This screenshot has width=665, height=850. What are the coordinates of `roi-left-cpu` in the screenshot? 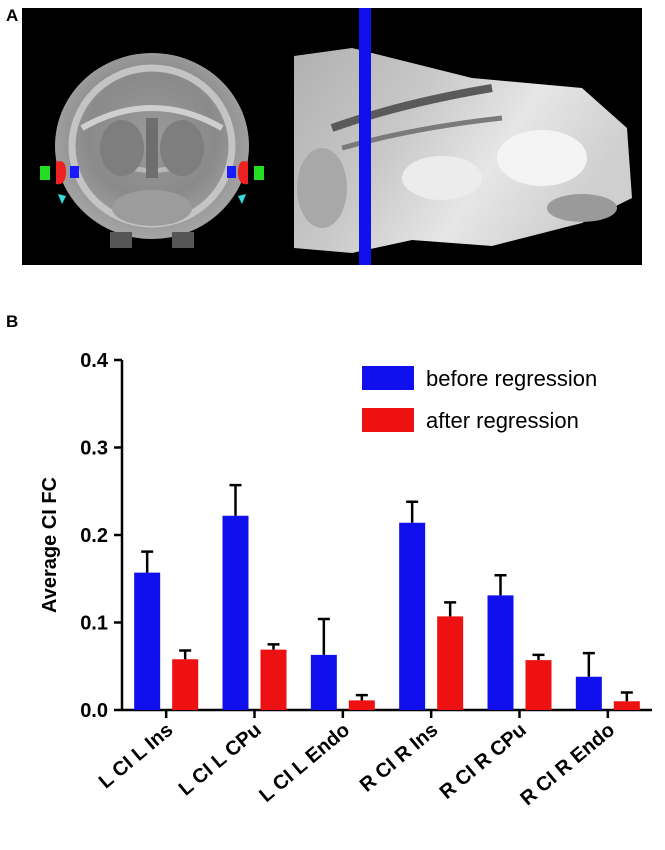 It's located at (74, 172).